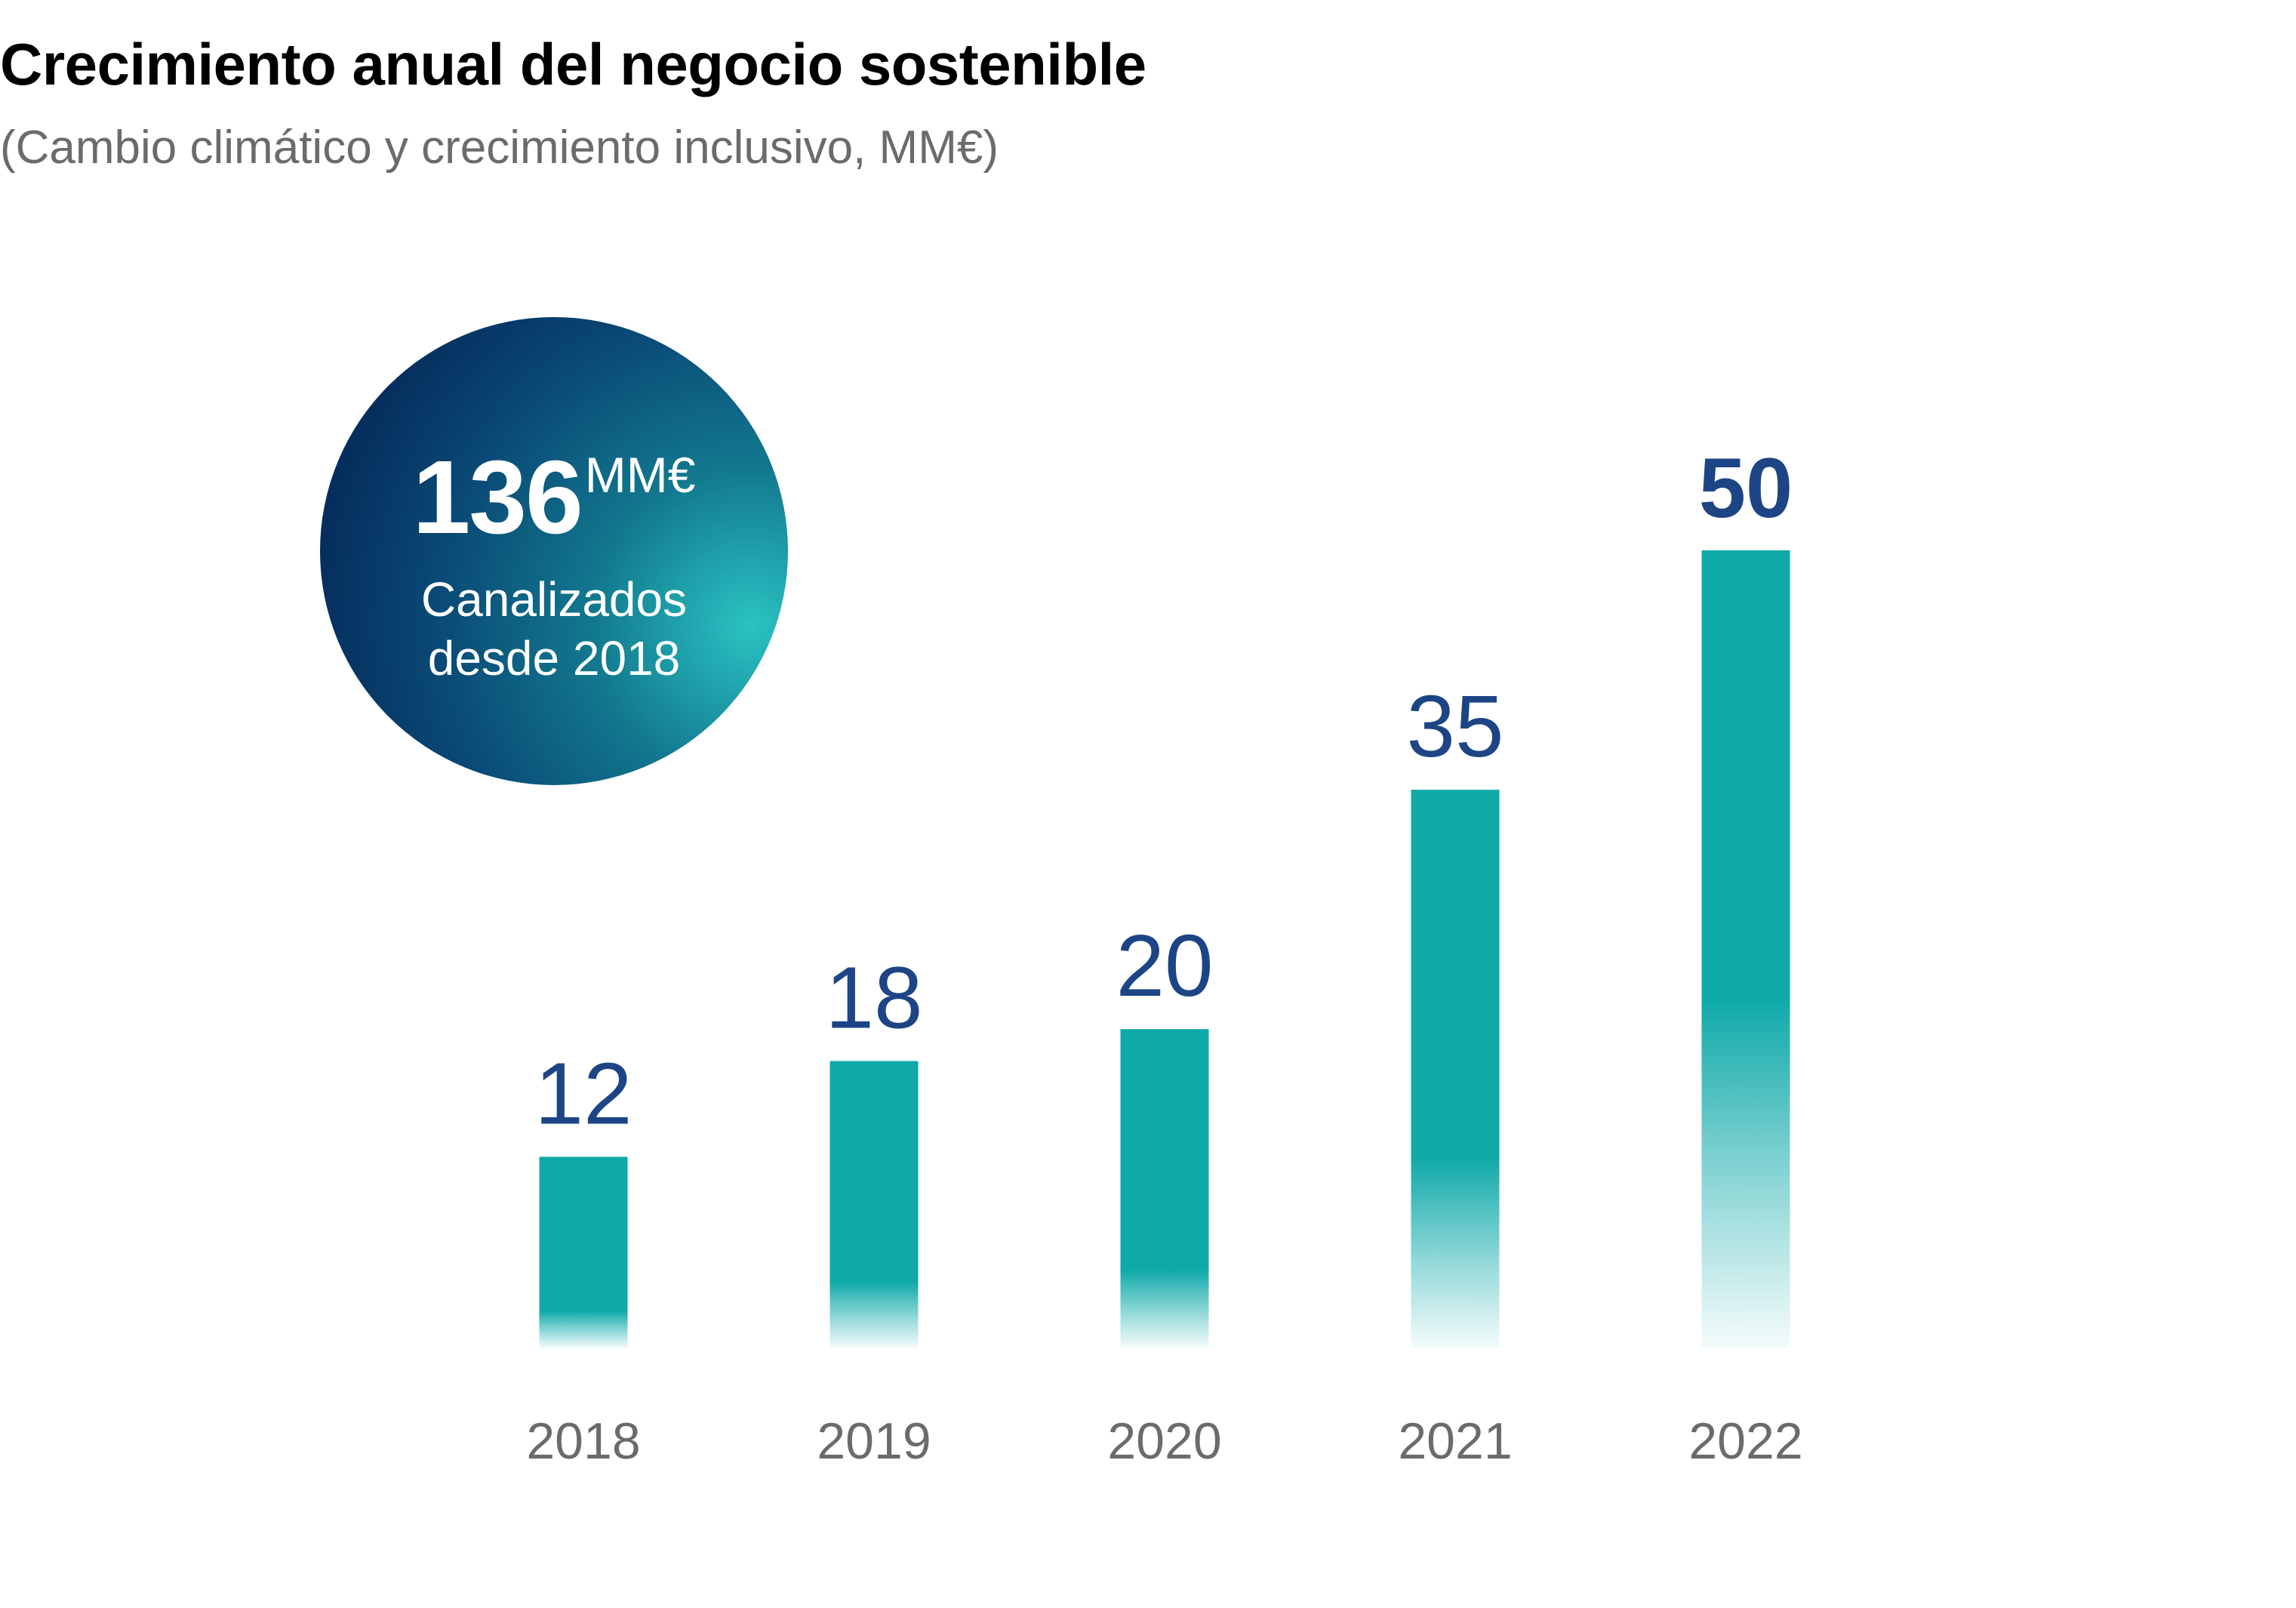  I want to click on bar-2020, so click(1164, 1188).